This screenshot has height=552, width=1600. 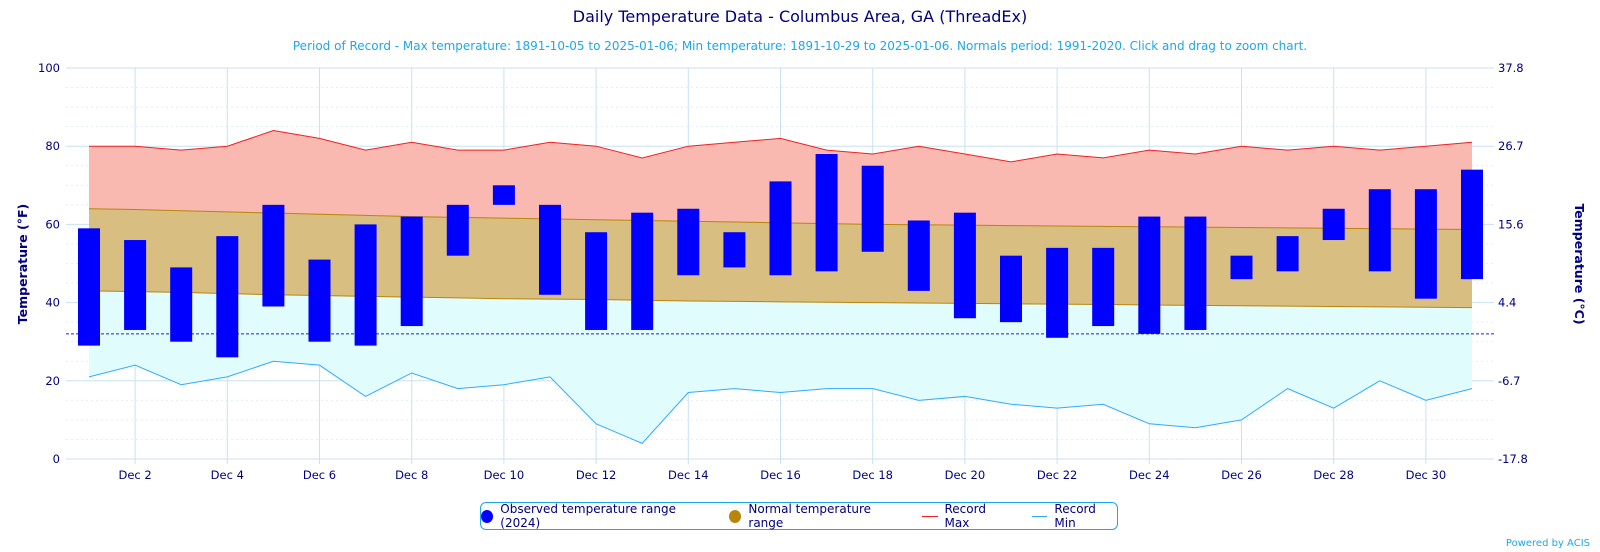 What do you see at coordinates (1057, 475) in the screenshot?
I see `x-tick-label: Dec 22` at bounding box center [1057, 475].